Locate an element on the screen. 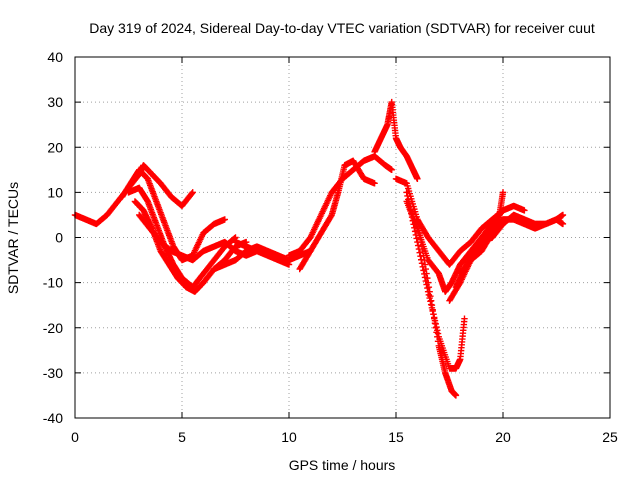  y-tick-label: -10 is located at coordinates (53, 283).